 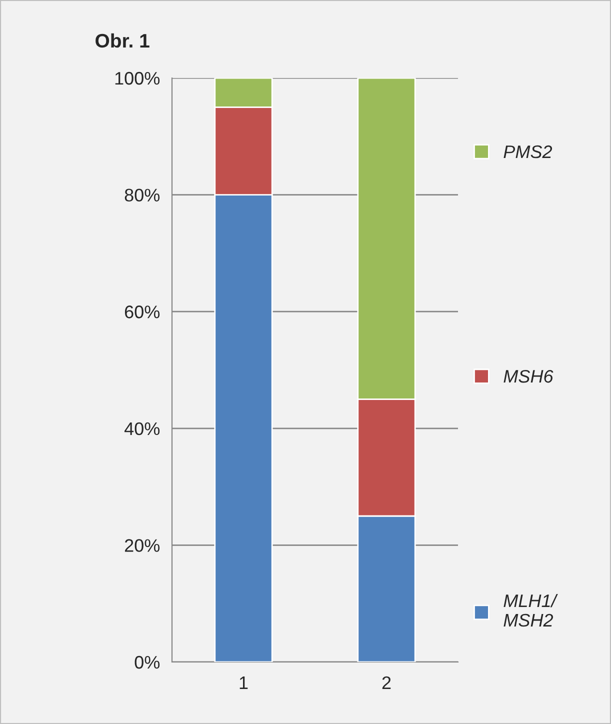 What do you see at coordinates (528, 151) in the screenshot?
I see `legend-label: PMS2` at bounding box center [528, 151].